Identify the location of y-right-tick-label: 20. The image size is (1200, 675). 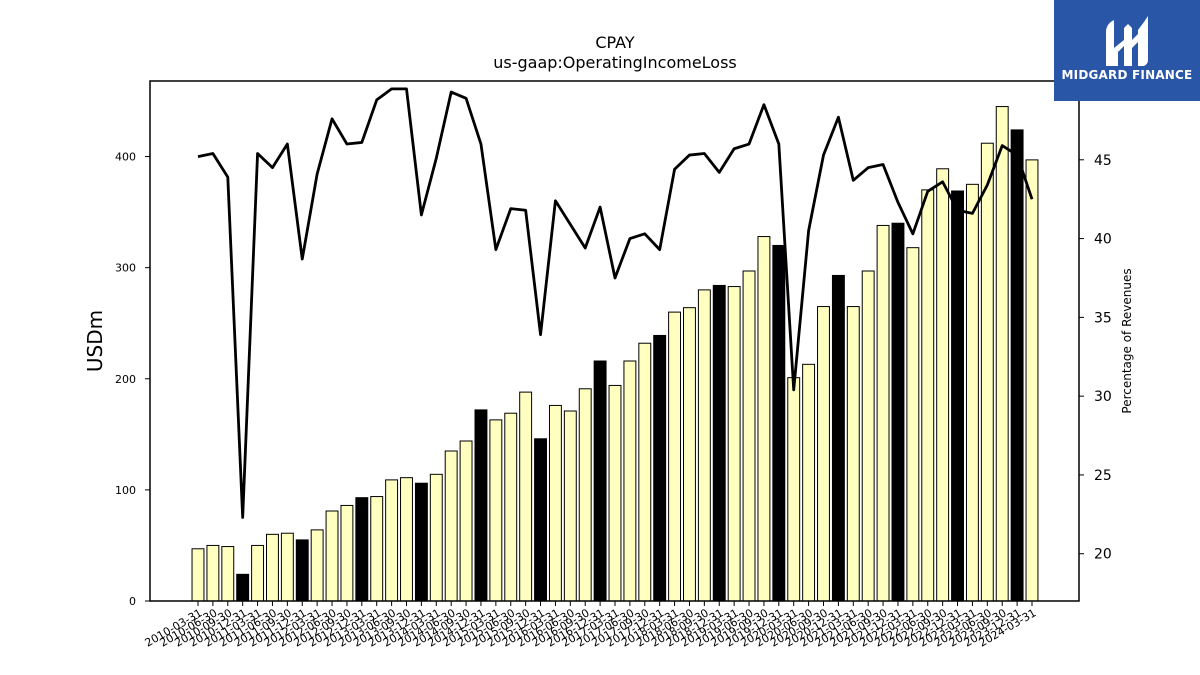
(1103, 555).